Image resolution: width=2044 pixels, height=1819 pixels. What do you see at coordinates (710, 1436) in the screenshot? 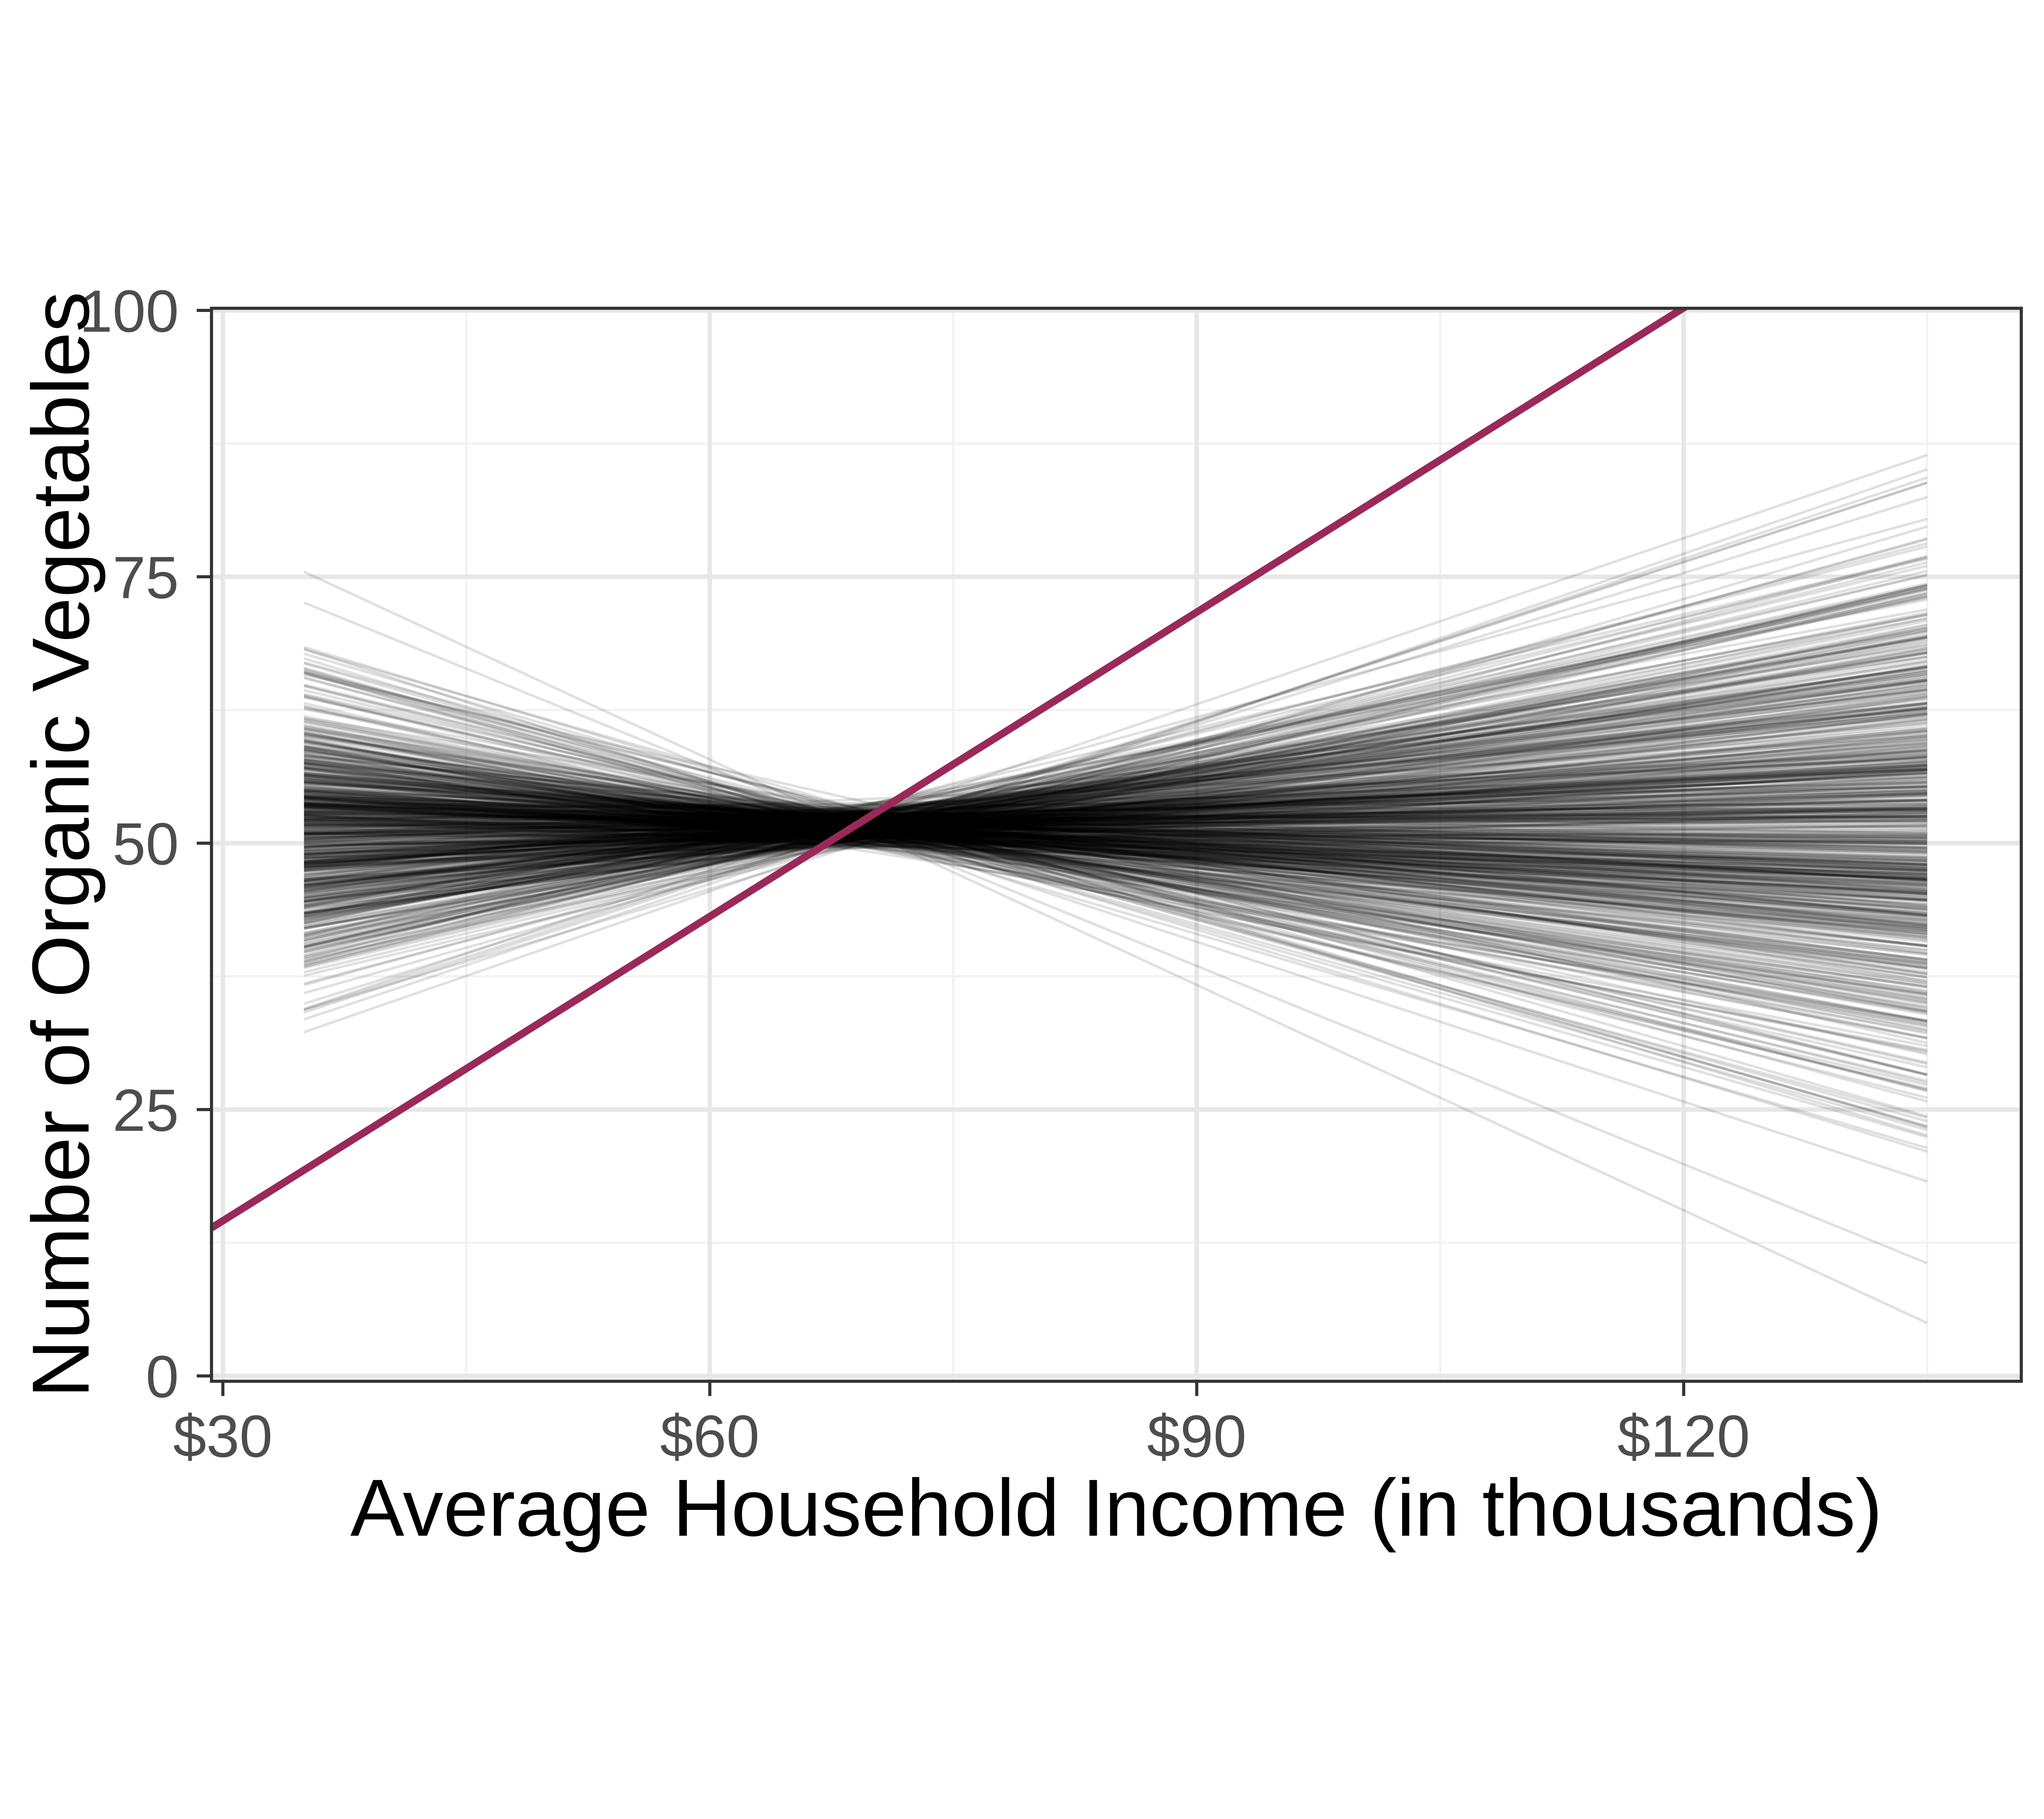
I see `x-tick-label: $60` at bounding box center [710, 1436].